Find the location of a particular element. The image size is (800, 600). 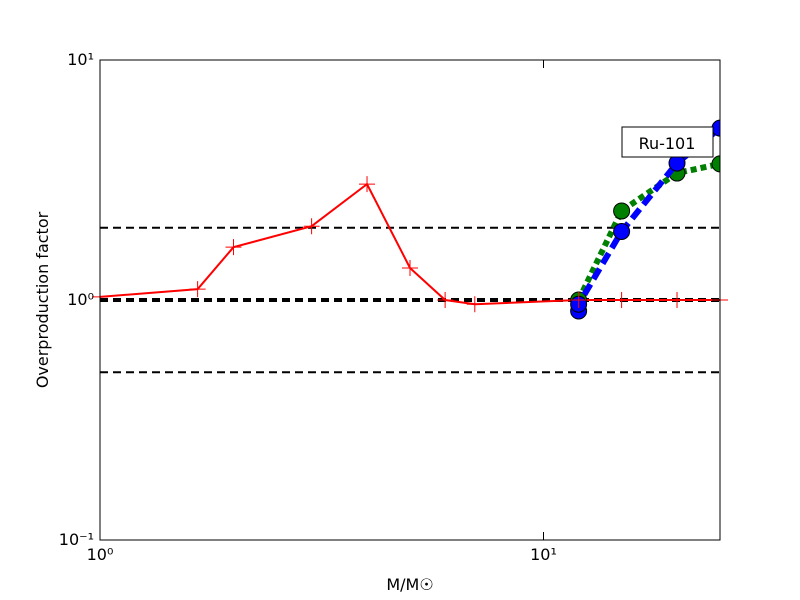

annotation: Ru-101 is located at coordinates (667, 143).